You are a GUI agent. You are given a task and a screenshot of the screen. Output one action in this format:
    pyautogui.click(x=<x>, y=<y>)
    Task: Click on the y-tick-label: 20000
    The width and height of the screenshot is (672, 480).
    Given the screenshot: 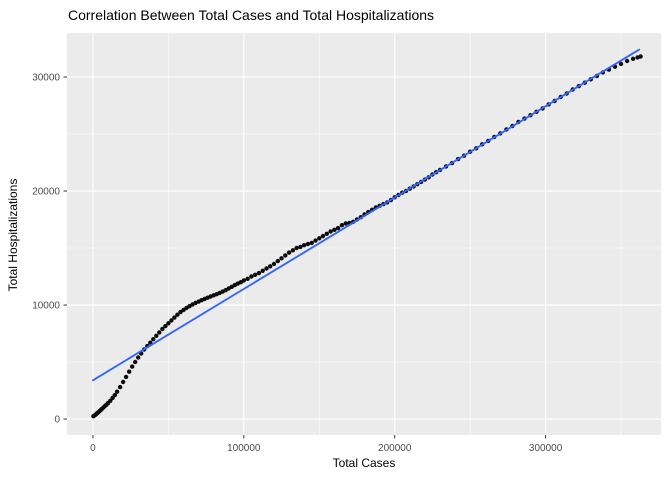 What is the action you would take?
    pyautogui.click(x=46, y=192)
    